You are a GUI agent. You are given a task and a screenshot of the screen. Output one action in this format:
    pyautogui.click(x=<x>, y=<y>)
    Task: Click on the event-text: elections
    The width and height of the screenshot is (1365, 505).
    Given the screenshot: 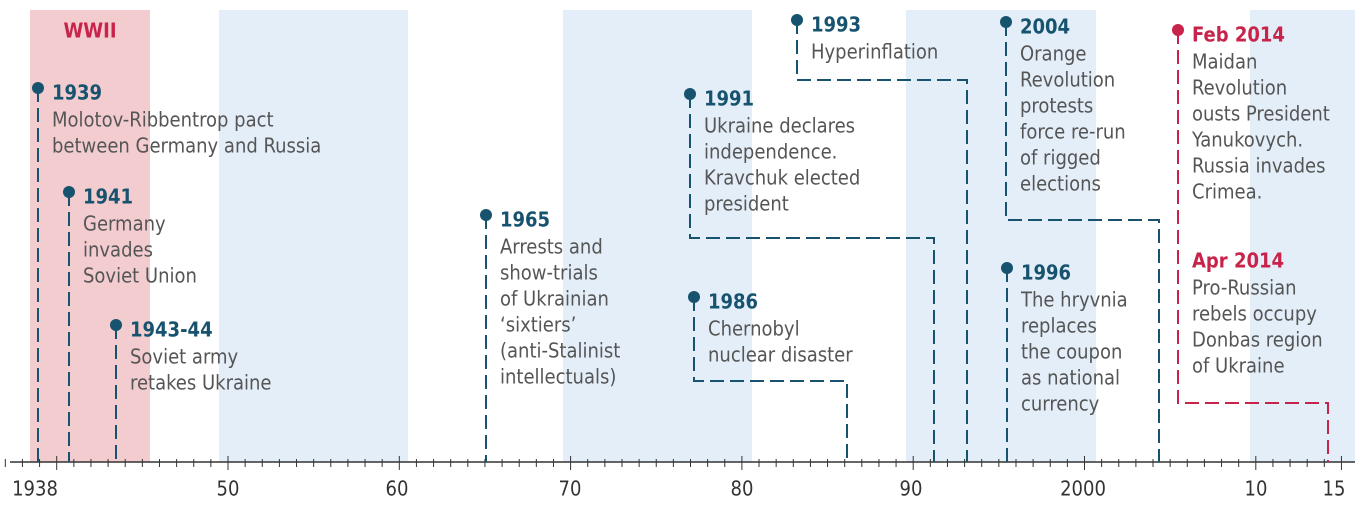 What is the action you would take?
    pyautogui.click(x=1060, y=184)
    